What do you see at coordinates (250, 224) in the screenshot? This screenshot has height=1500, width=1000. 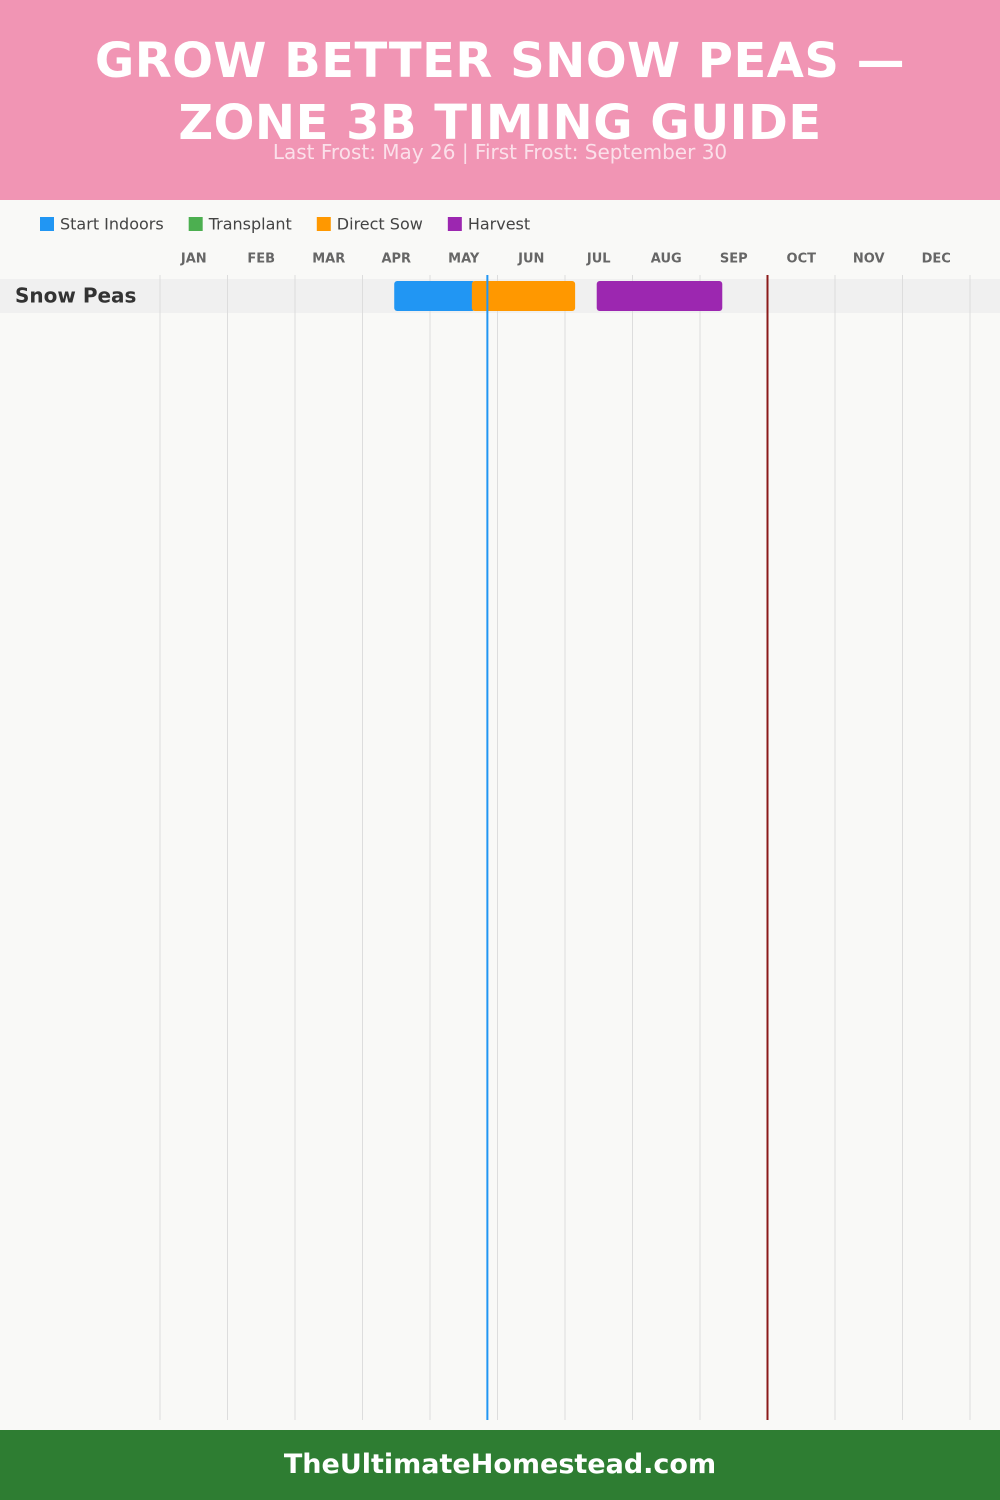 I see `legend-label: Transplant` at bounding box center [250, 224].